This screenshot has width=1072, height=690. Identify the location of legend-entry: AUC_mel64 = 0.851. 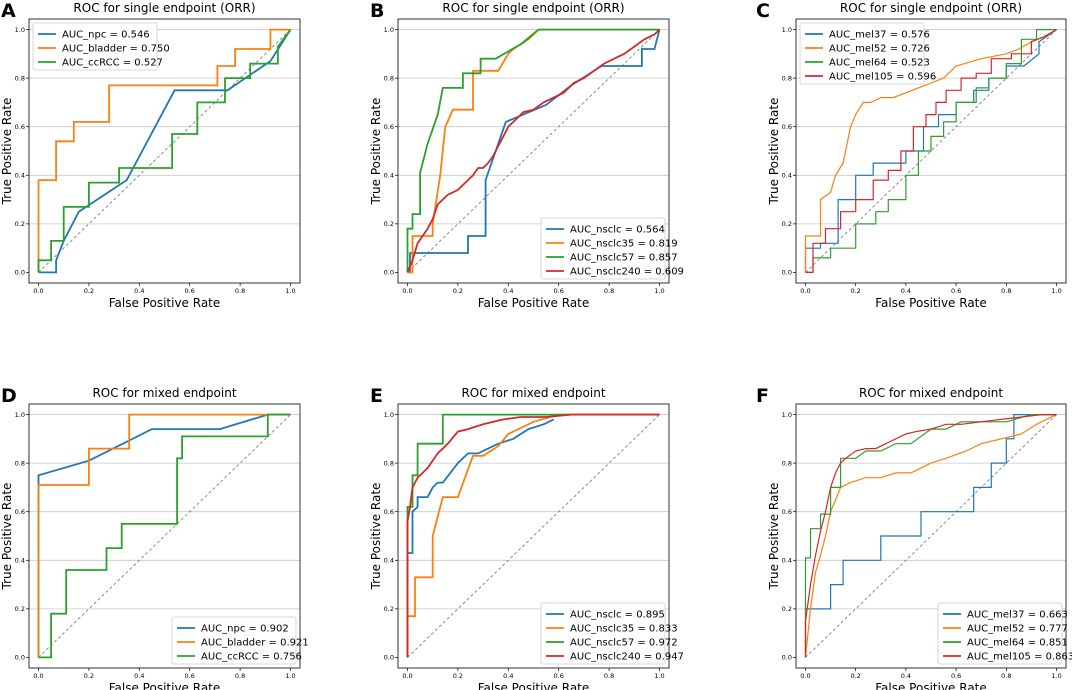
(1017, 643).